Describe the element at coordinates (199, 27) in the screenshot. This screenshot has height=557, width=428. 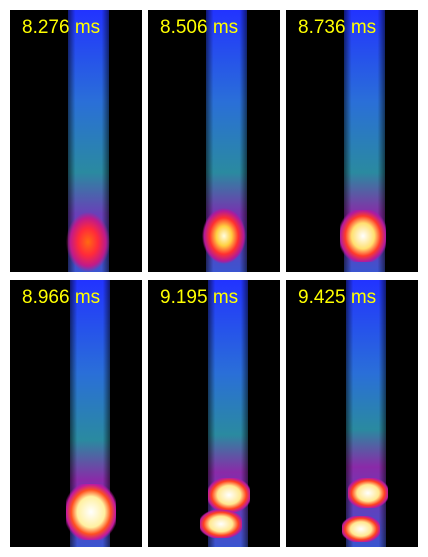
I see `timestamp-label-2: 8.506 ms` at that location.